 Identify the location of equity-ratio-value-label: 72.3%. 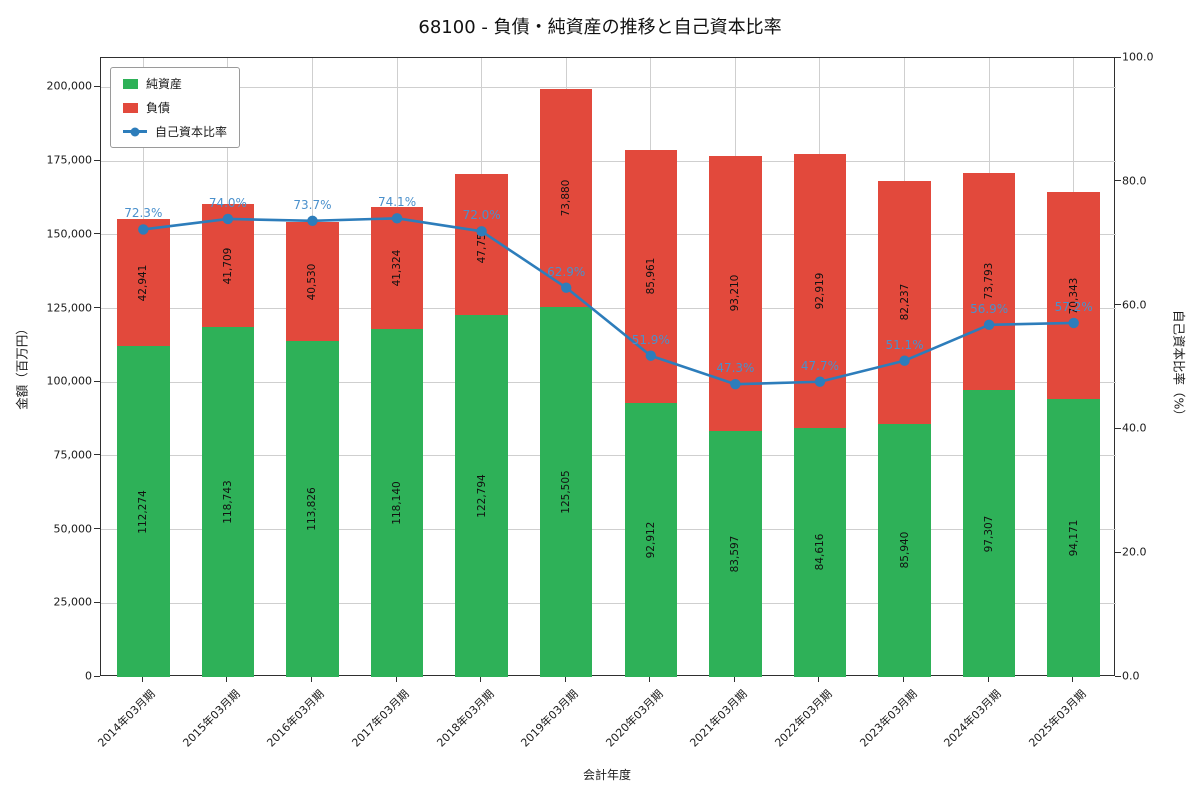
(143, 213).